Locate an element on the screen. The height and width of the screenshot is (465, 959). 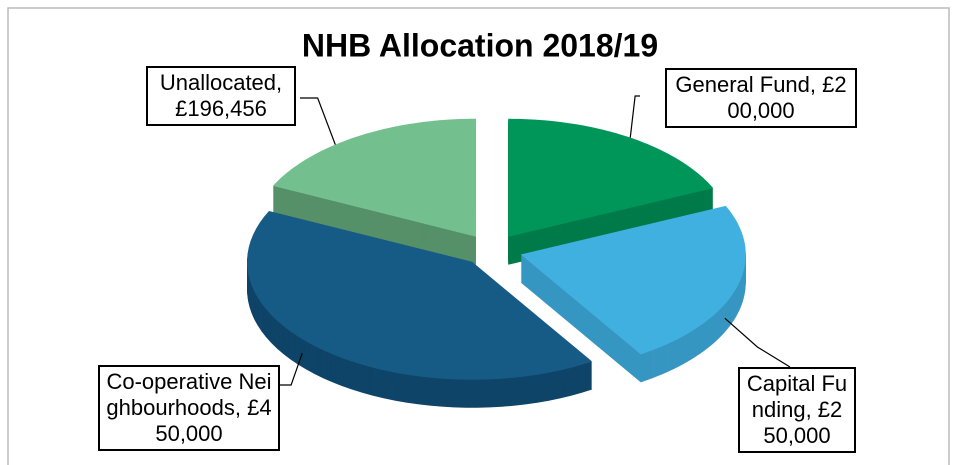
category-label: Unallocated is located at coordinates (221, 82).